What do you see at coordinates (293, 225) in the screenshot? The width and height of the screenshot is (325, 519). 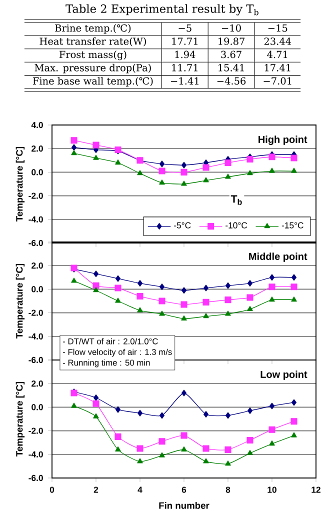 I see `legend-label: -15°C` at bounding box center [293, 225].